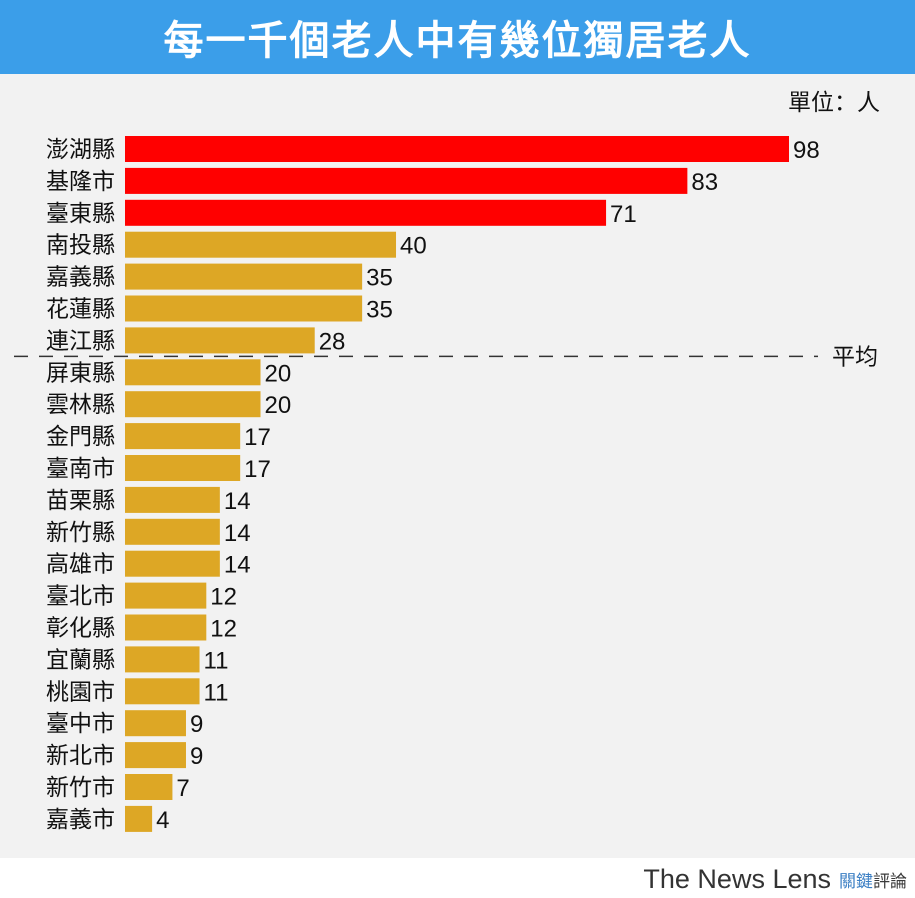 The image size is (915, 898). Describe the element at coordinates (806, 150) in the screenshot. I see `value-label: 98` at that location.